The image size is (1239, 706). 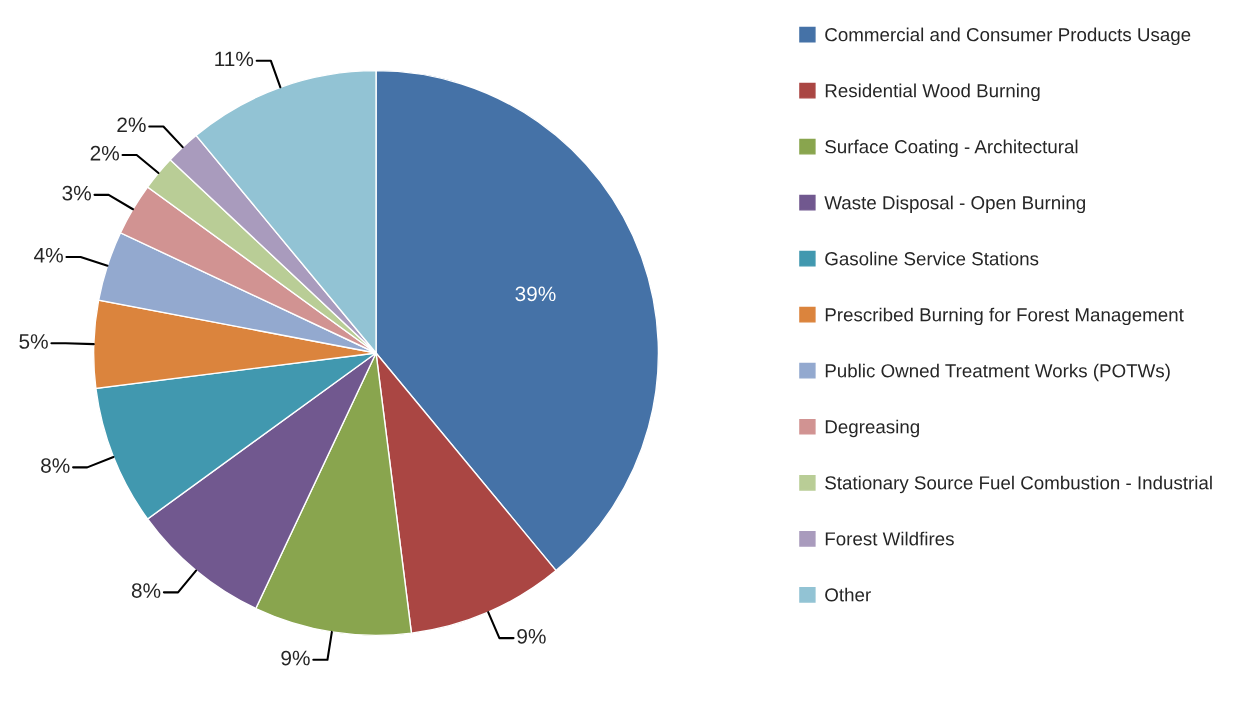 I want to click on legend-label: Stationary Source Fuel Combustion - Industrial, so click(x=1018, y=484).